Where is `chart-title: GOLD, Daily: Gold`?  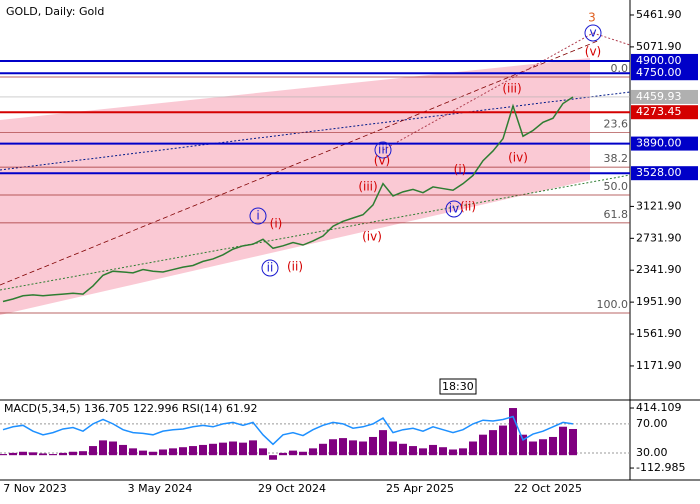
chart-title: GOLD, Daily: Gold is located at coordinates (55, 11).